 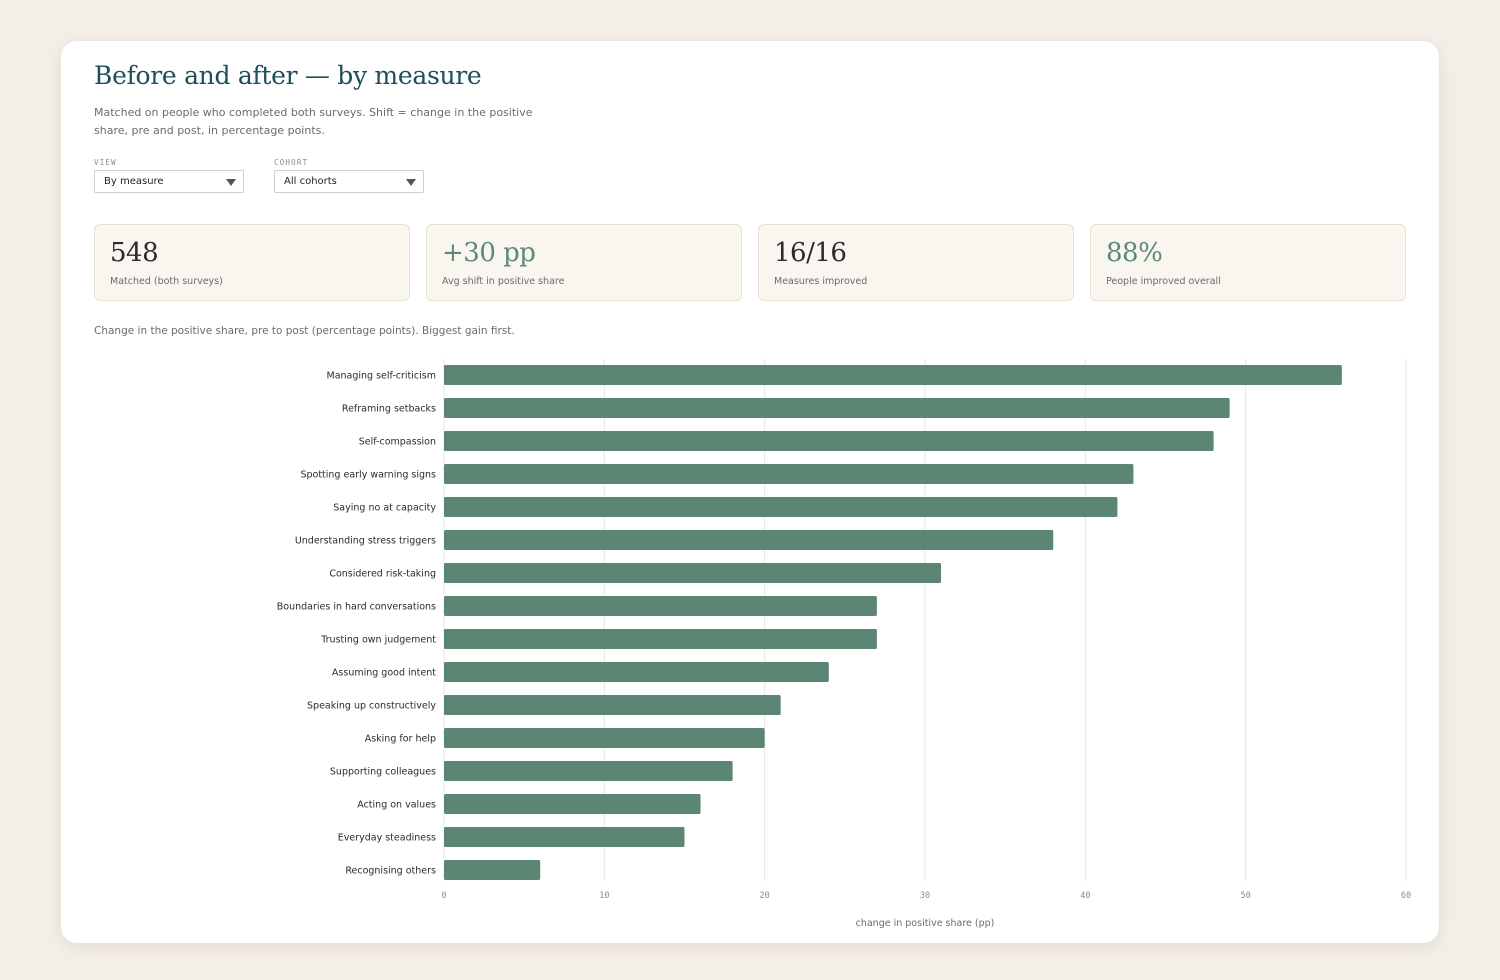 I want to click on kpi-label: Avg shift in positive share, so click(x=503, y=281).